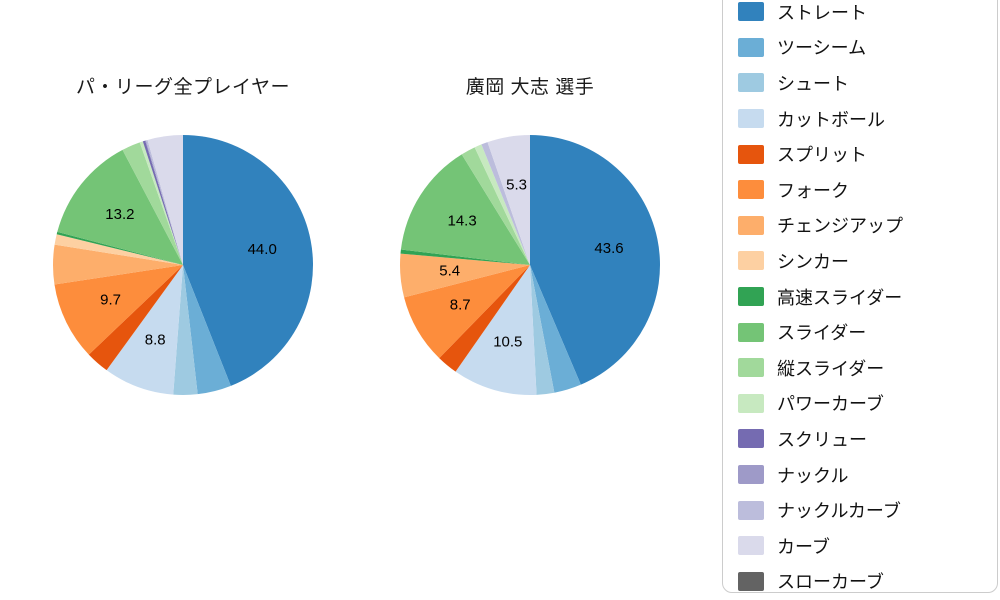 This screenshot has height=600, width=1000. I want to click on legend-item-11: パワーカーブ, so click(860, 404).